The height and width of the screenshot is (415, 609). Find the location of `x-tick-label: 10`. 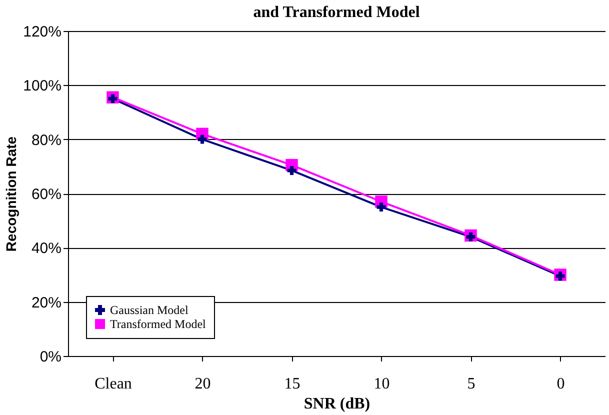

x-tick-label: 10 is located at coordinates (382, 384).